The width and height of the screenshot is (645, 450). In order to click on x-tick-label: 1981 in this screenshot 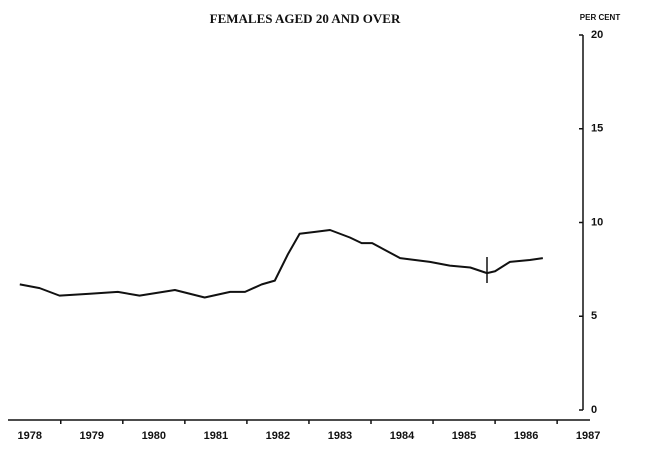, I will do `click(216, 436)`.